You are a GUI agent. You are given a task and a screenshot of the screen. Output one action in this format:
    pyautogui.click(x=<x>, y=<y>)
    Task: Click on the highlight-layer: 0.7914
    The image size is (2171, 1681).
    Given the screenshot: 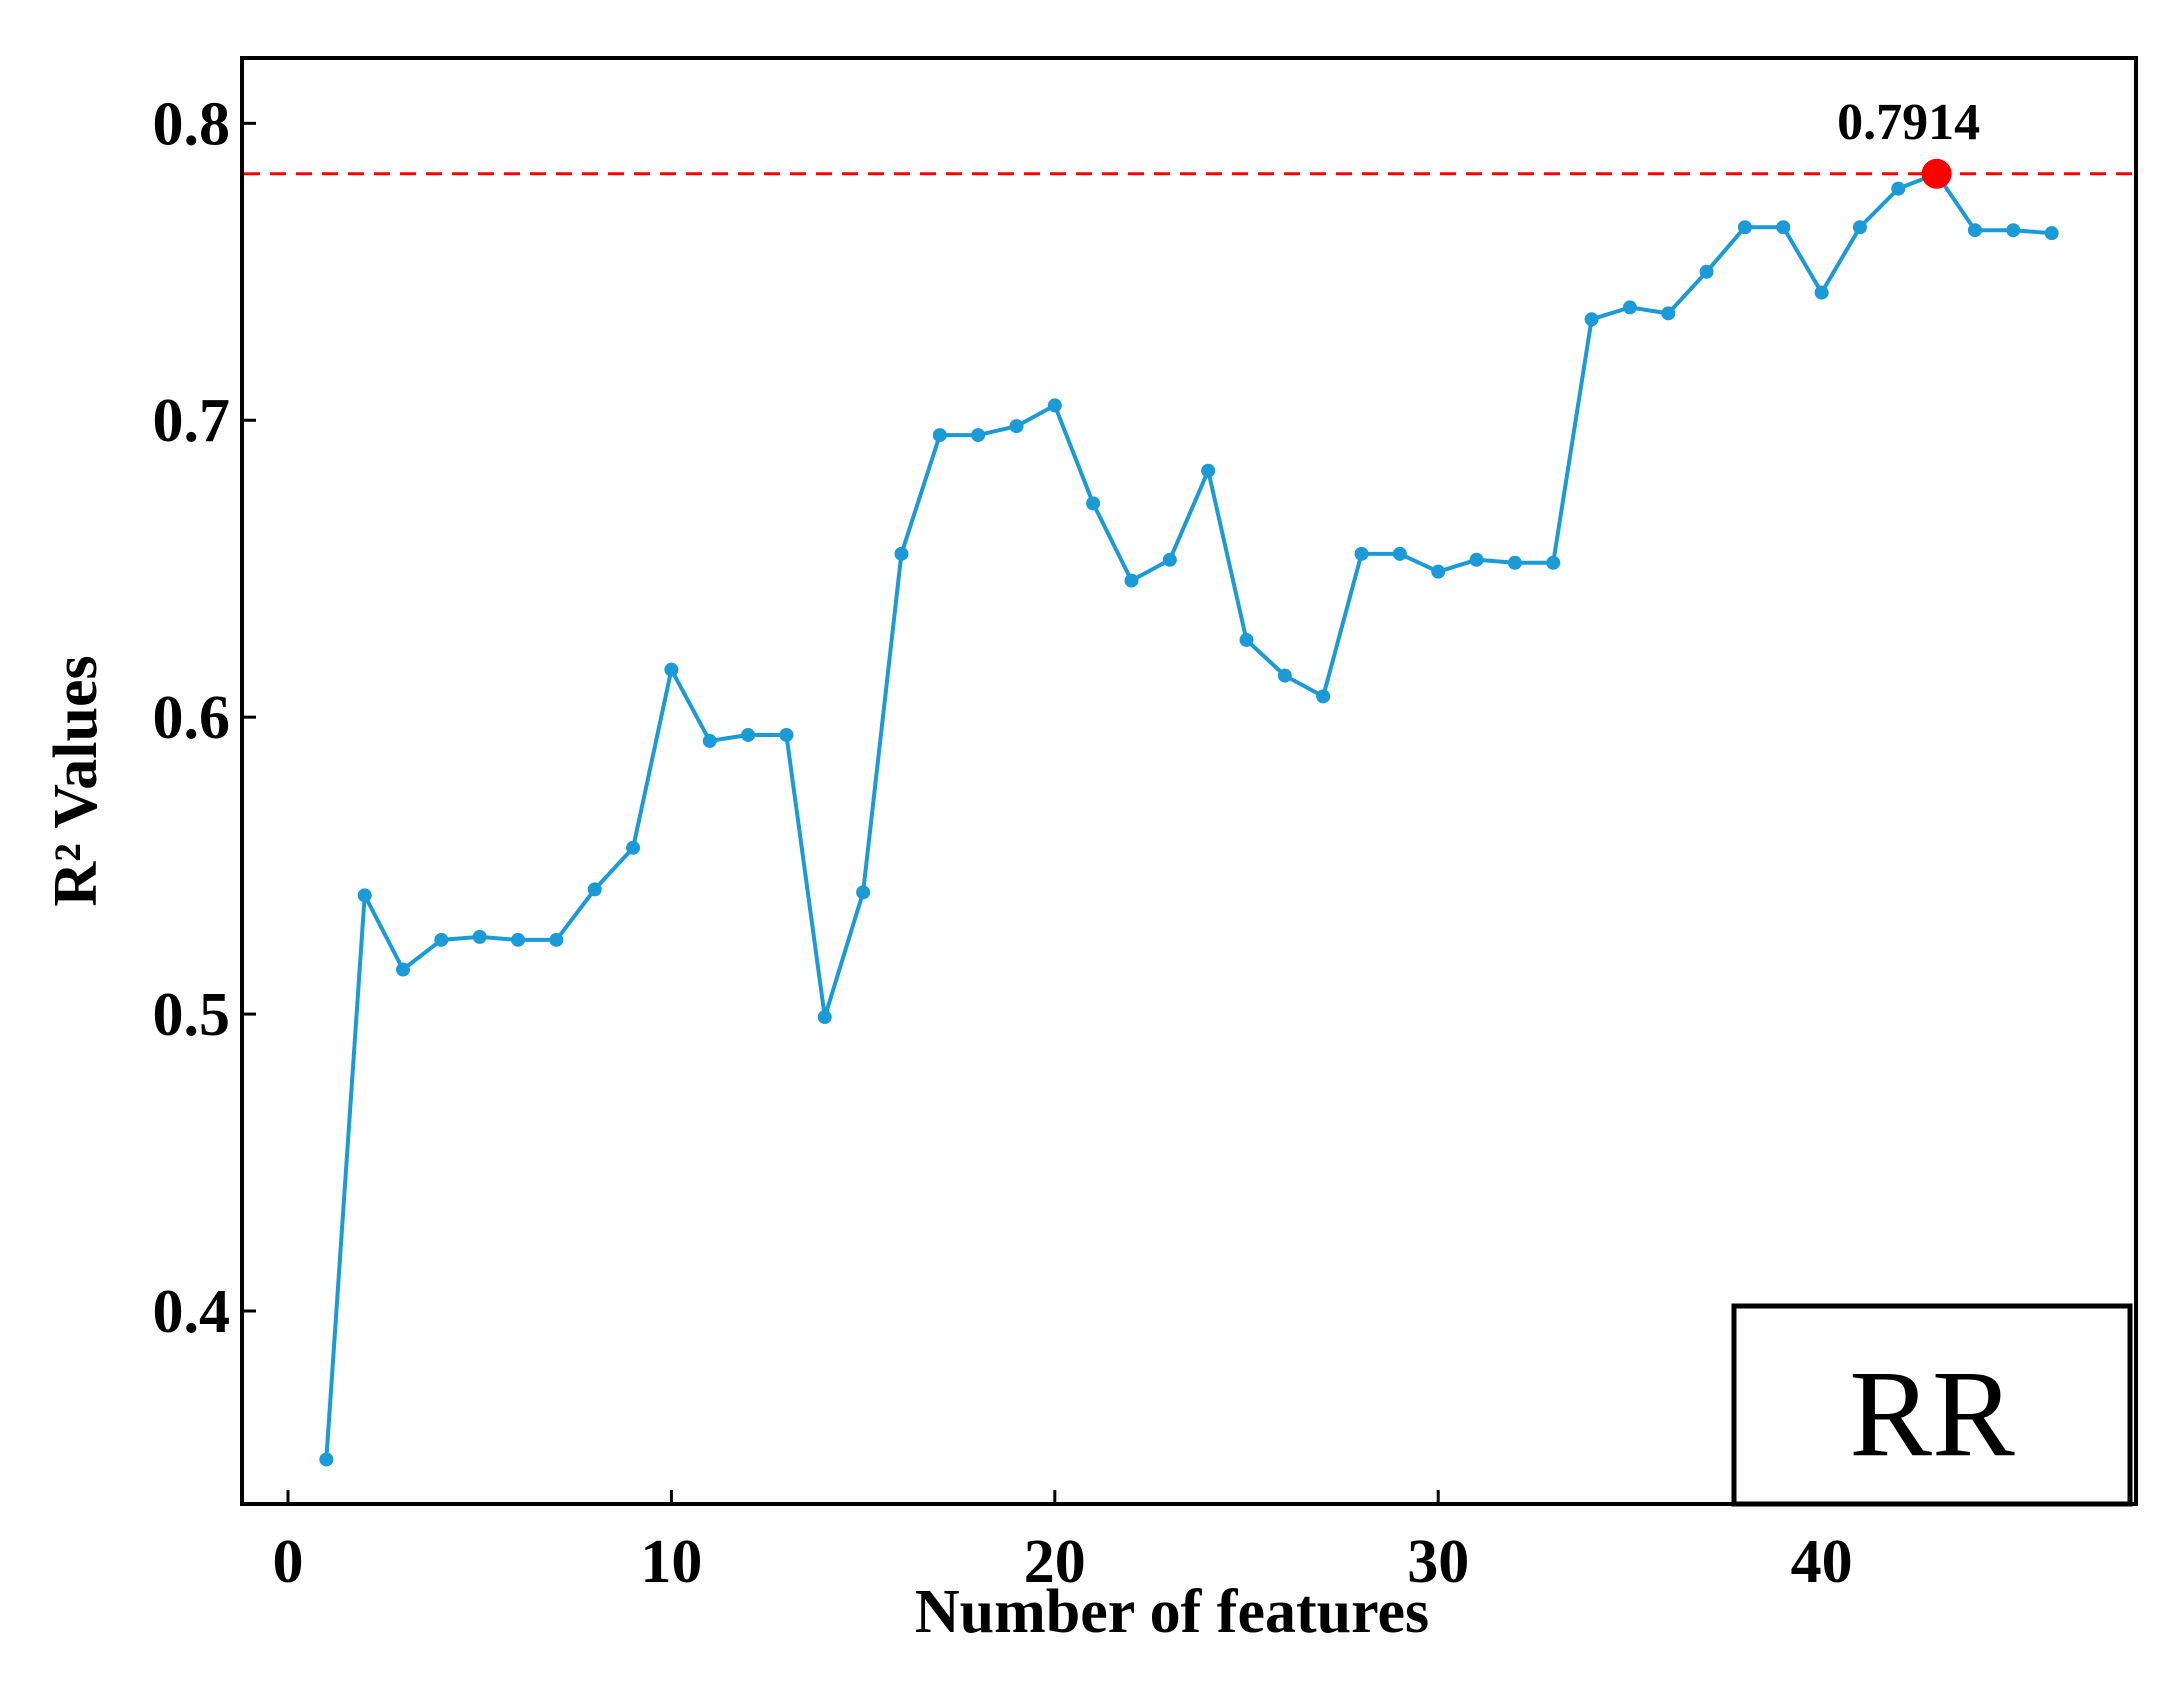 What is the action you would take?
    pyautogui.click(x=1908, y=141)
    